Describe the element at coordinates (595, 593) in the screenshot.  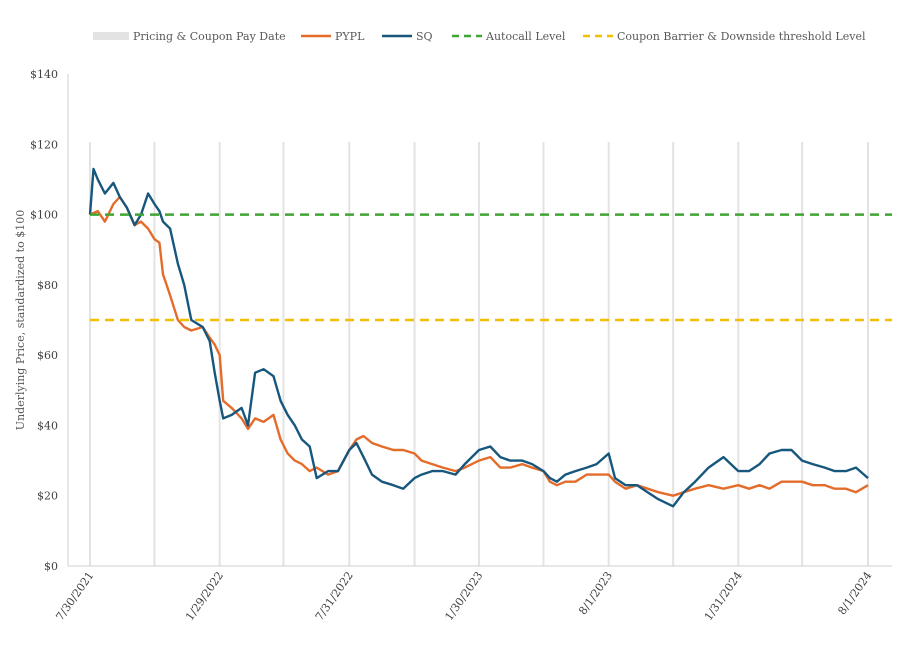
I see `x-tick-label: 8/1/2023` at that location.